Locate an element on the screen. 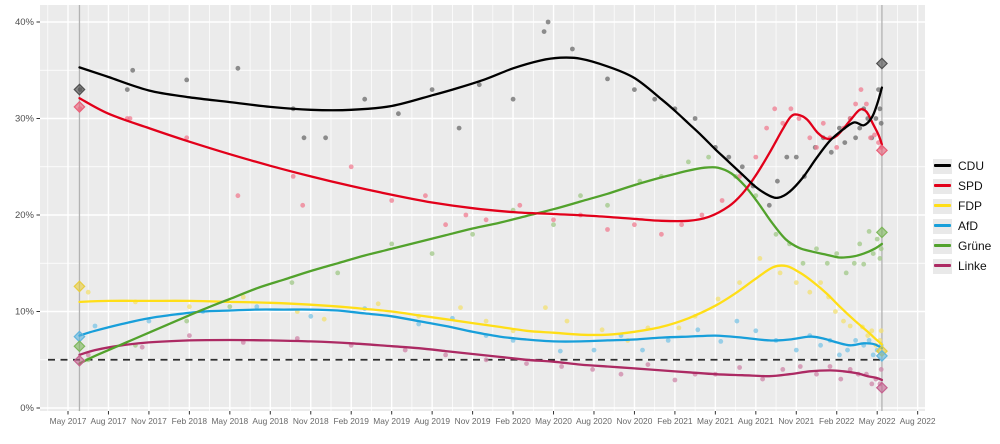  legend: CDU SPD FDP AfD Grüne Linke is located at coordinates (962, 216).